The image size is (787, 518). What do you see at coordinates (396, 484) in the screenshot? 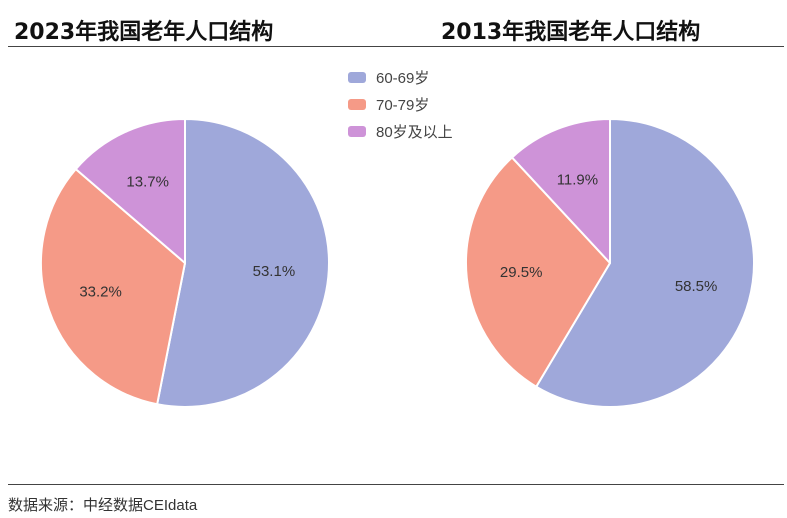
I see `footer-divider` at bounding box center [396, 484].